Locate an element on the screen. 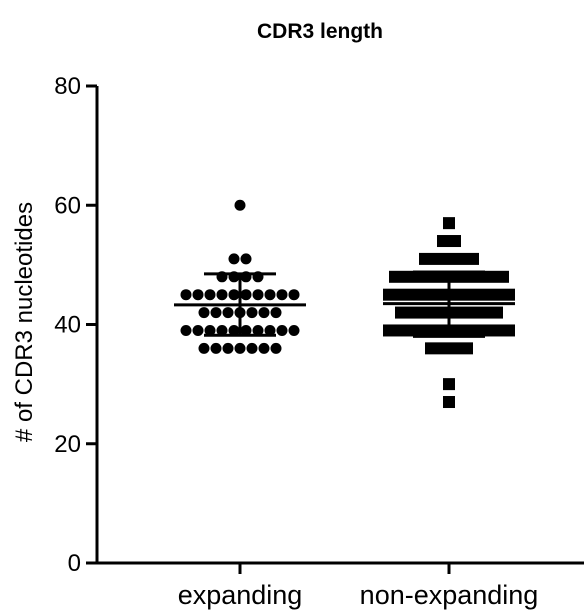 The height and width of the screenshot is (616, 584). y-tick-label: 80 is located at coordinates (67, 86).